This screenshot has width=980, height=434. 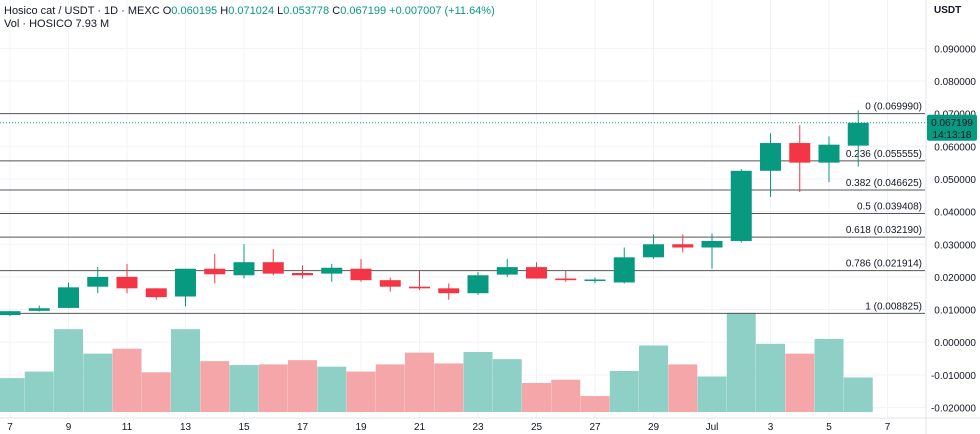 I want to click on symbol-name: Hosico cat / USDT · 1D · MEXC, so click(x=82, y=11).